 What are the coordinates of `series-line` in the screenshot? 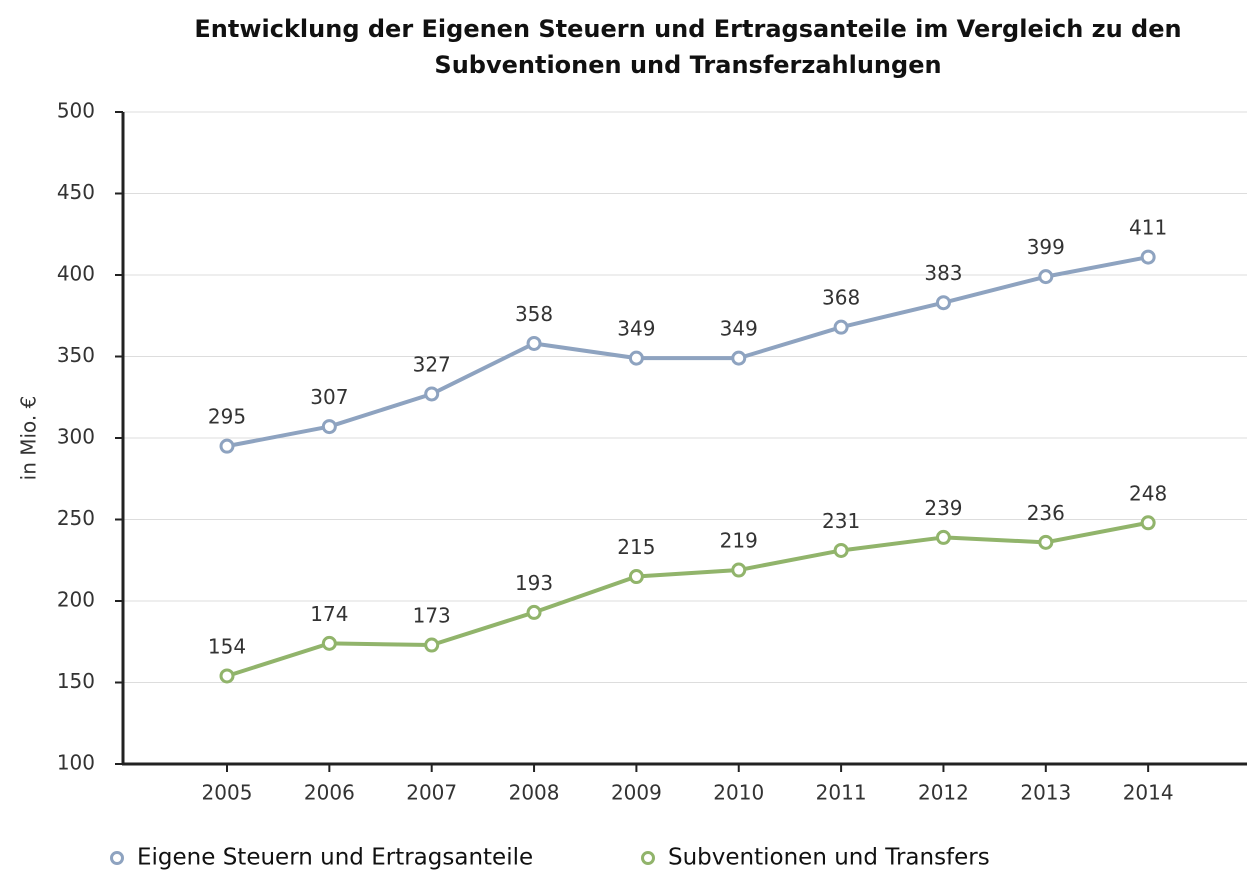 It's located at (687, 599).